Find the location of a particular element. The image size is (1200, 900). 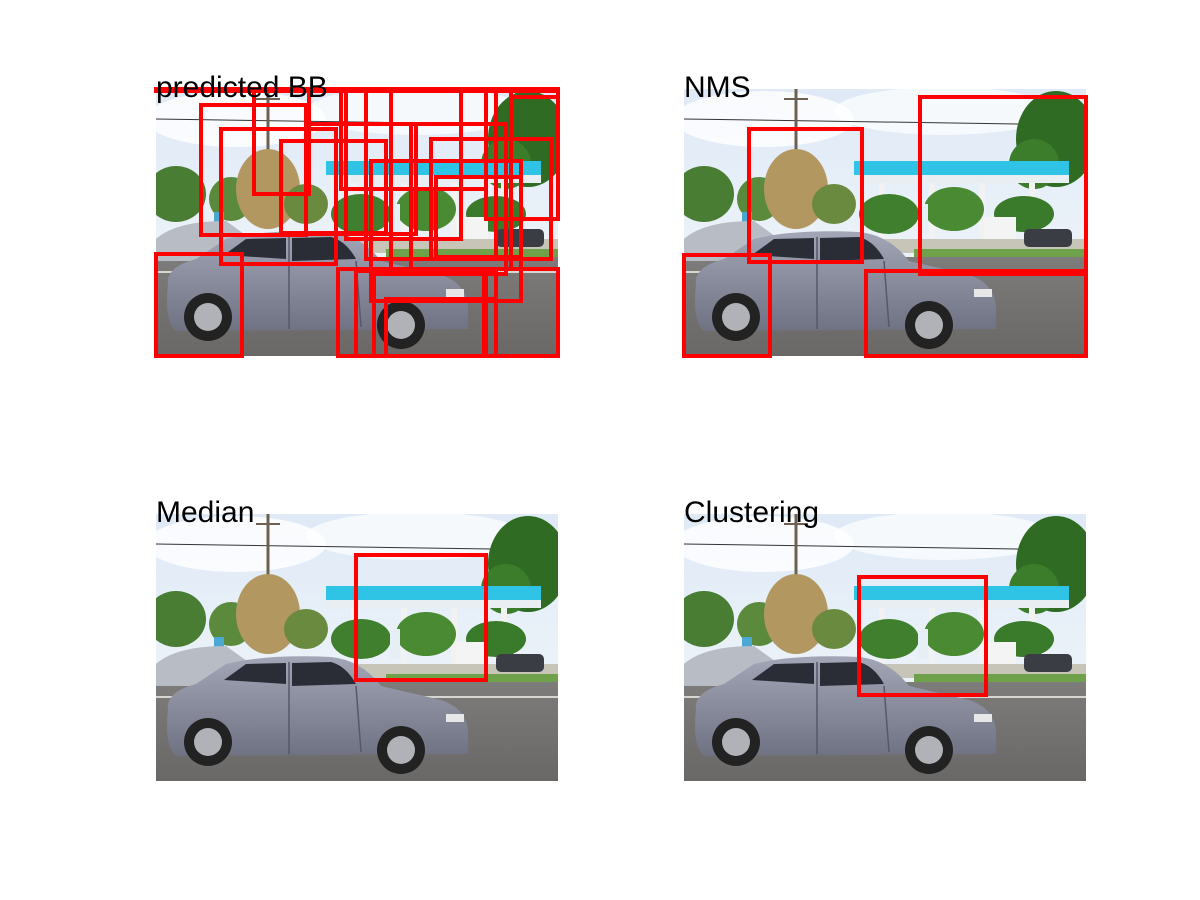

panel-predicted-bb: predicted BB is located at coordinates (357, 214).